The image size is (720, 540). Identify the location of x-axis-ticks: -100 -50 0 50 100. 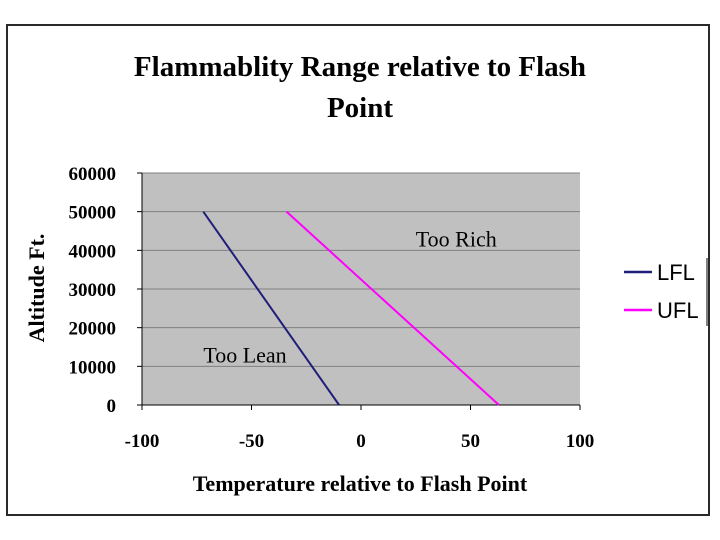
(360, 428).